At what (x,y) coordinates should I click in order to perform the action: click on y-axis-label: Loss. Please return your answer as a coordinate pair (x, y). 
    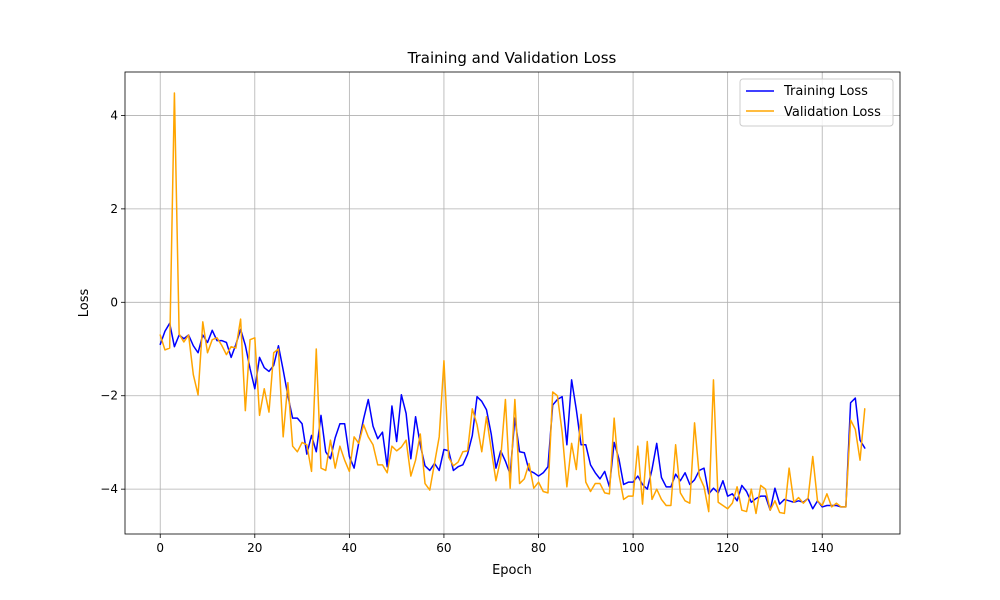
    Looking at the image, I should click on (84, 303).